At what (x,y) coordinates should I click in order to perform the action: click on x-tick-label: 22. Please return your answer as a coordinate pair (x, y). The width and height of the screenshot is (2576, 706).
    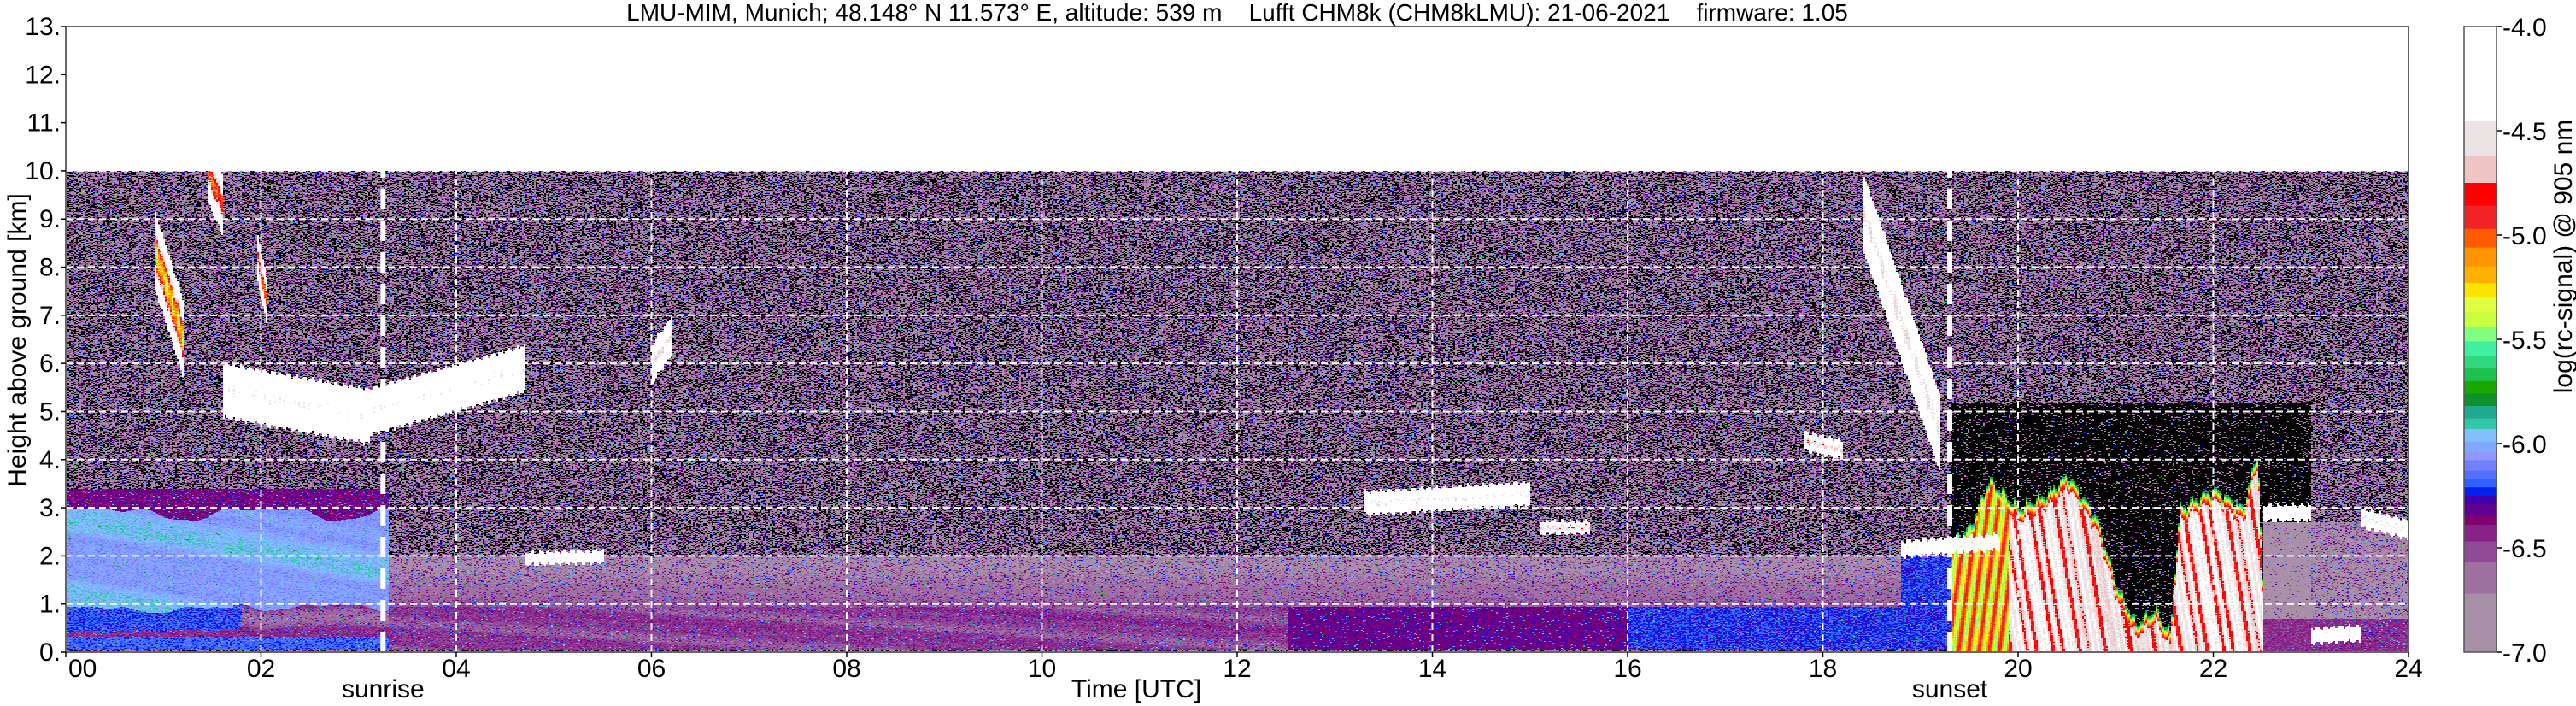
    Looking at the image, I should click on (2213, 669).